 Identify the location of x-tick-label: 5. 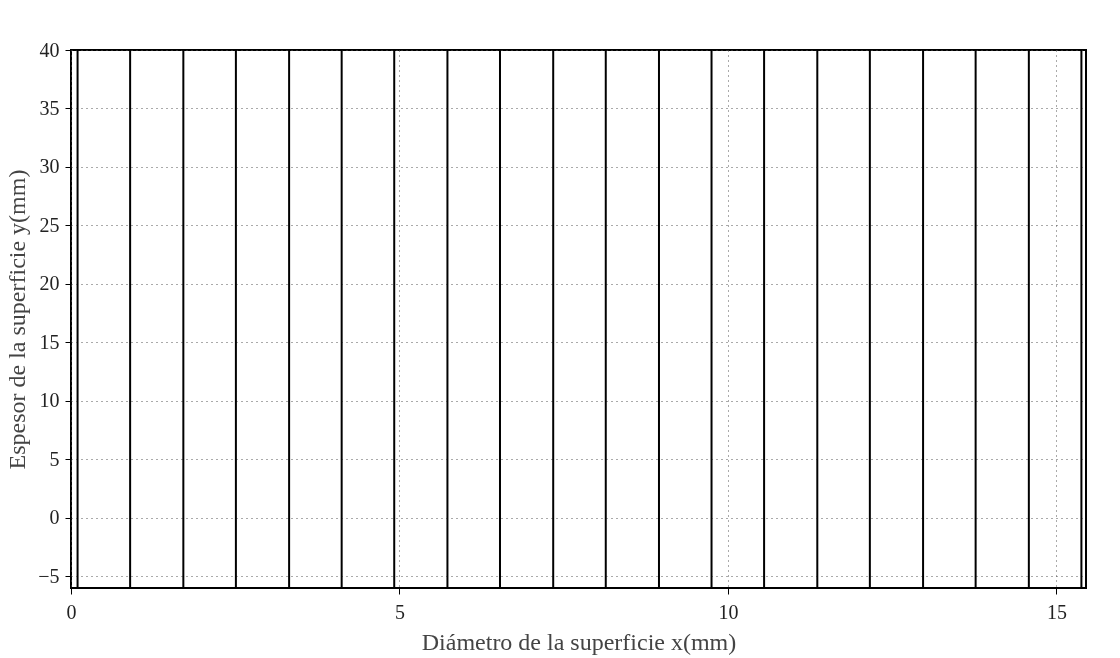
(399, 611).